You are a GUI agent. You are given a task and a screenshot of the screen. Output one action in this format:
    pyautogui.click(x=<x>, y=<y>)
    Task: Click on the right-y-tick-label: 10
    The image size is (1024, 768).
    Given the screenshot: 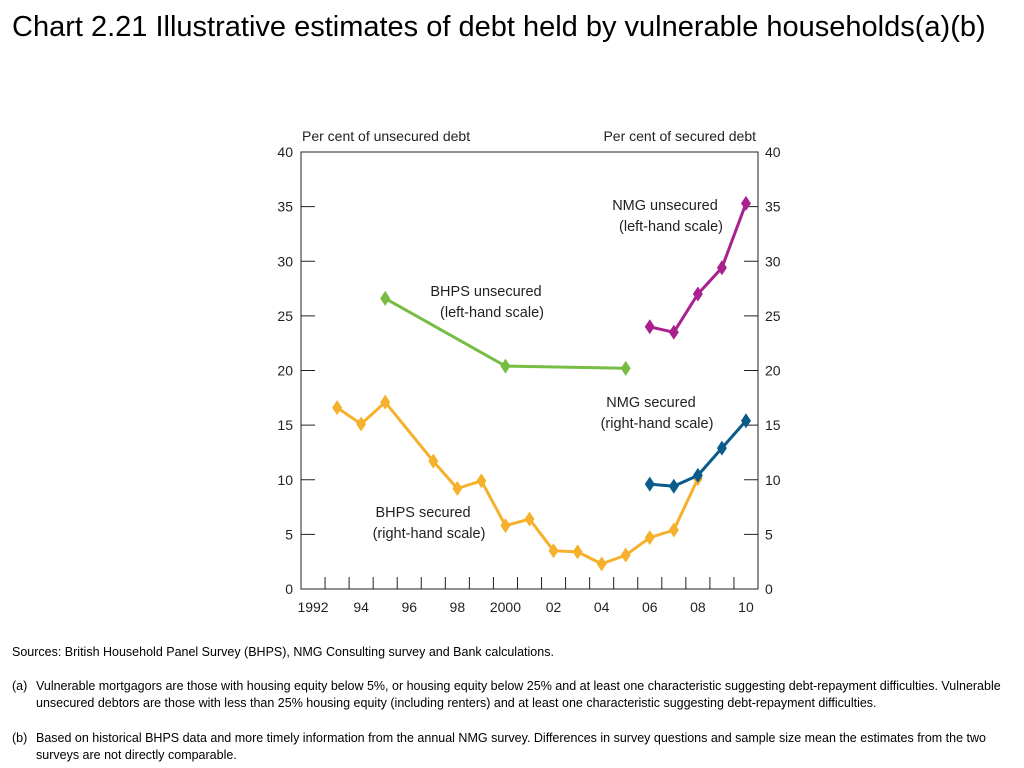 What is the action you would take?
    pyautogui.click(x=773, y=480)
    